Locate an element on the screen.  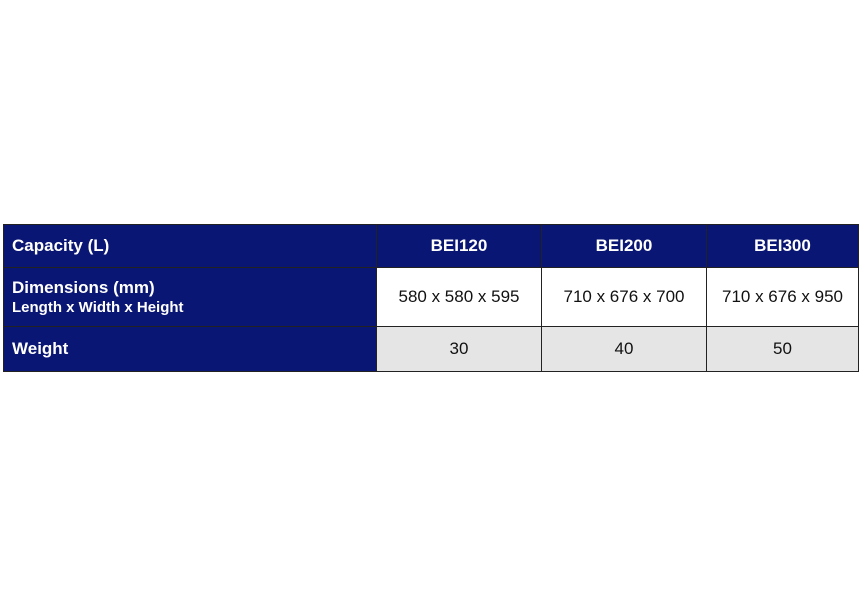
cell: 580 x 580 x 595 is located at coordinates (459, 297).